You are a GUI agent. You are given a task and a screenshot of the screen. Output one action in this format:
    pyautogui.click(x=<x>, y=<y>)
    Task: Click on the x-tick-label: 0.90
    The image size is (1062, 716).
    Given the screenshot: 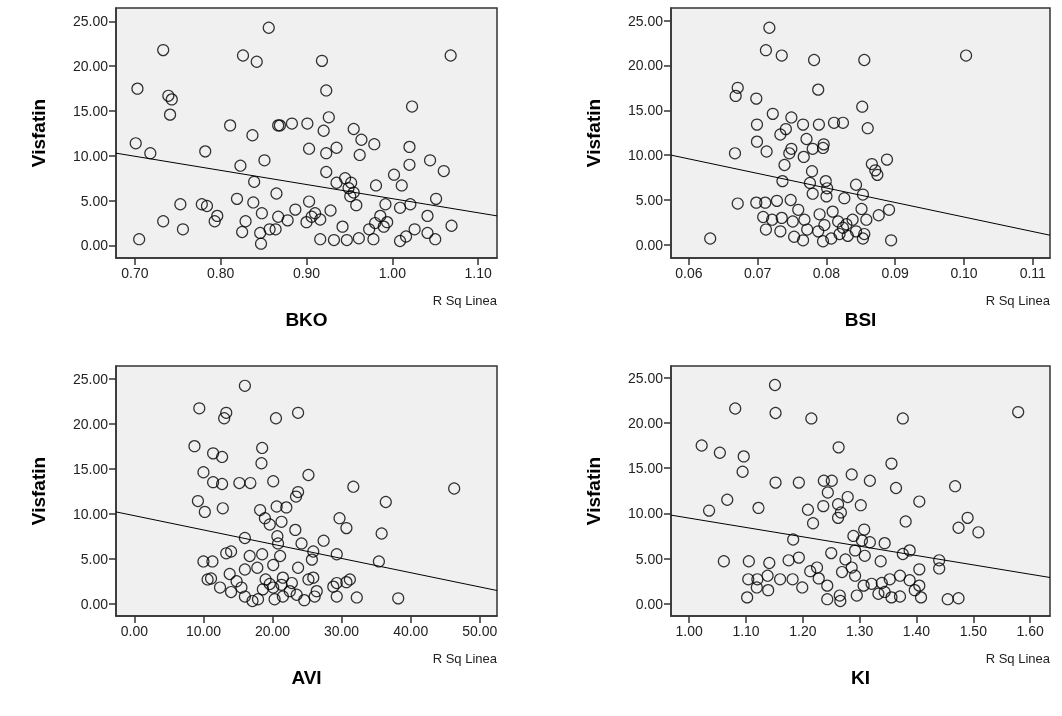 What is the action you would take?
    pyautogui.click(x=306, y=273)
    